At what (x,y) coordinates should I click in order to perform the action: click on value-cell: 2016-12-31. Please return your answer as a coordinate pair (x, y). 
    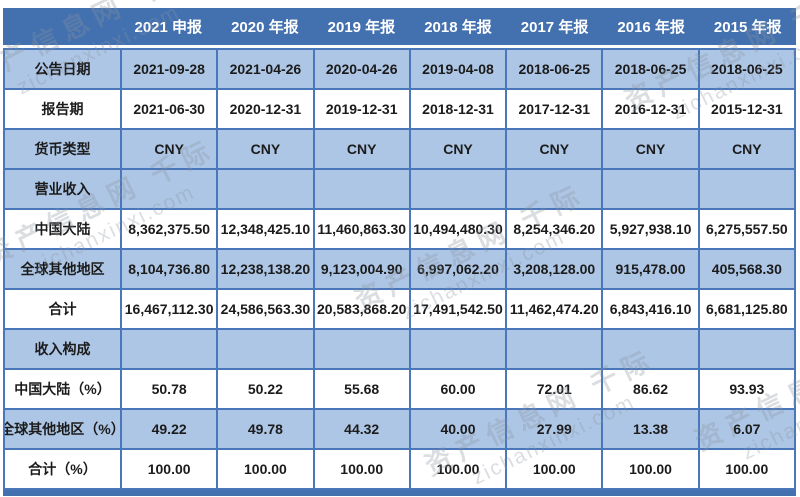
    Looking at the image, I should click on (651, 110).